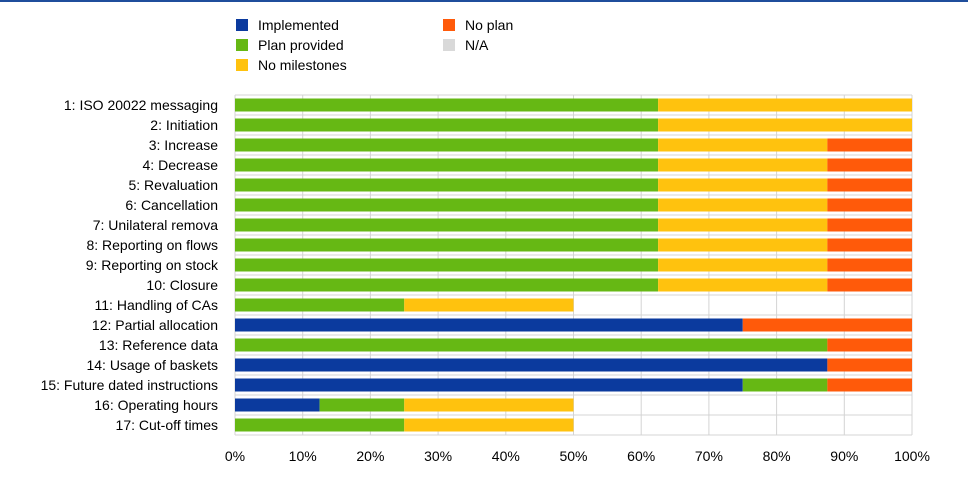 The image size is (968, 480). I want to click on category-label: 1: ISO 20022 messaging, so click(141, 105).